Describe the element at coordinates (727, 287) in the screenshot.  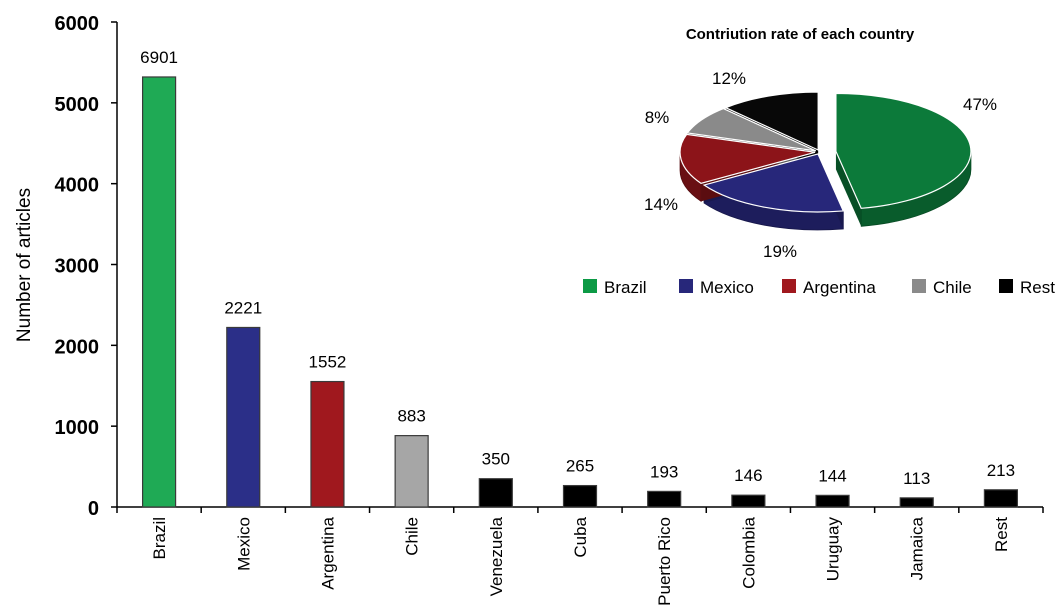
I see `legend-label: Mexico` at that location.